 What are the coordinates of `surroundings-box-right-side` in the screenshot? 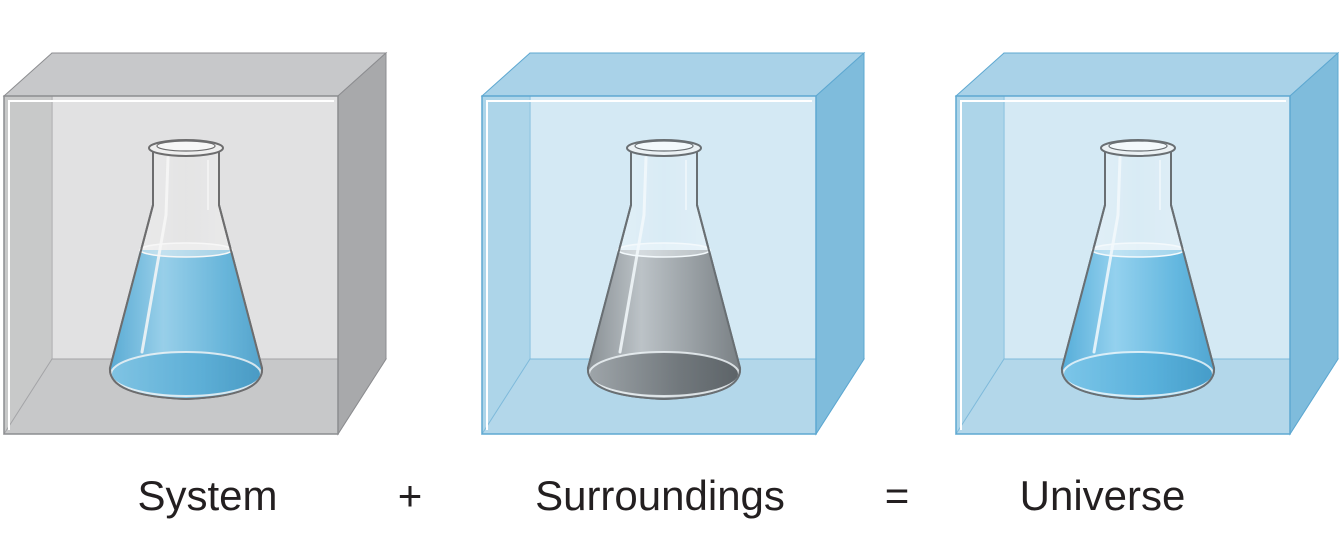 It's located at (840, 243).